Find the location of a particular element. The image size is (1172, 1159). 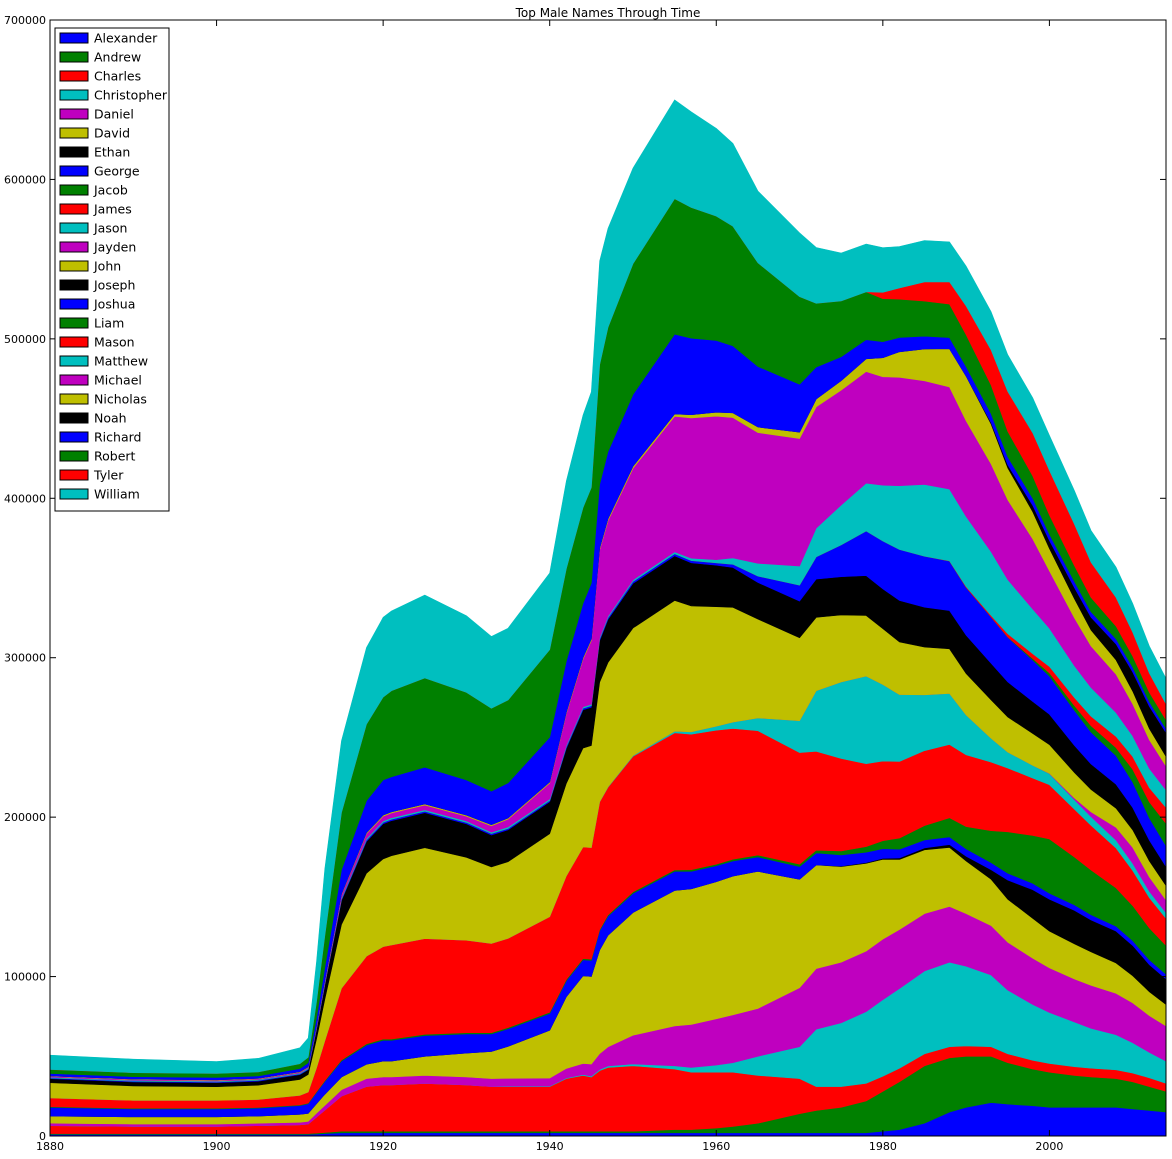

legend-label-john: John is located at coordinates (107, 266).